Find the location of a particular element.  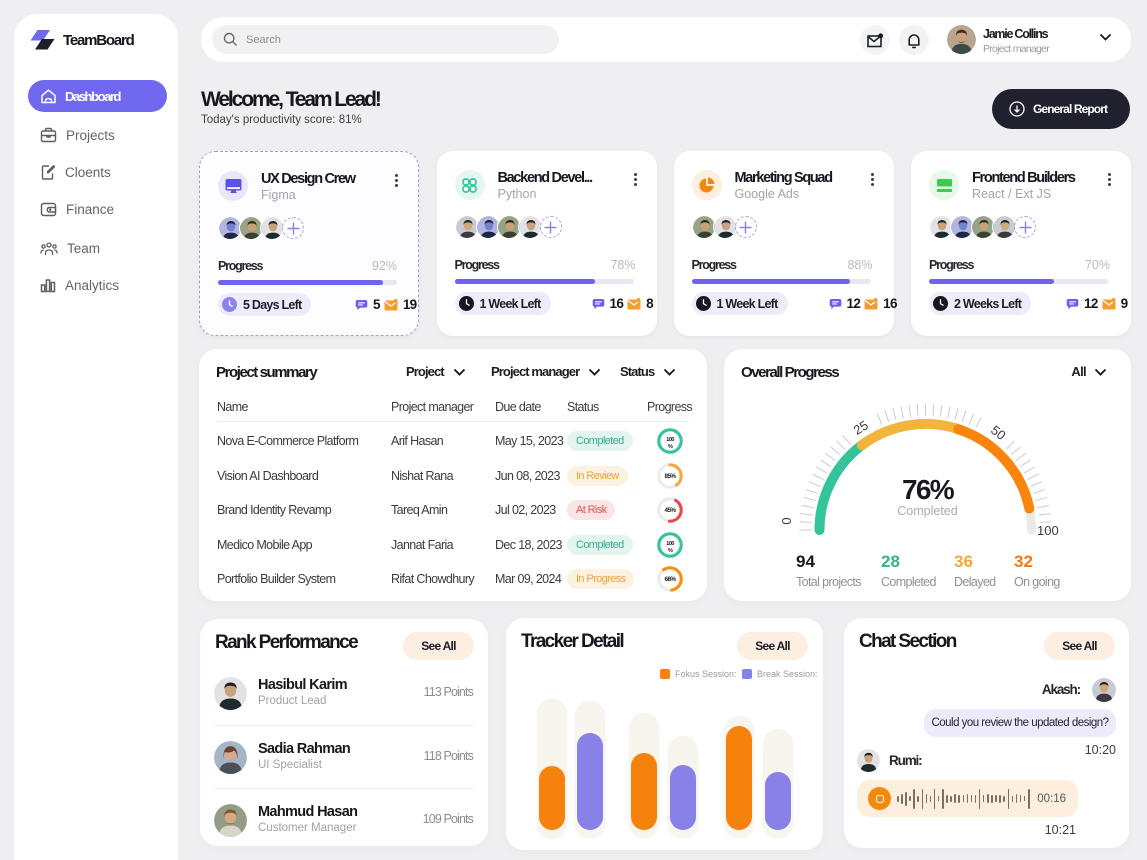

svg-text: 25 is located at coordinates (861, 427).